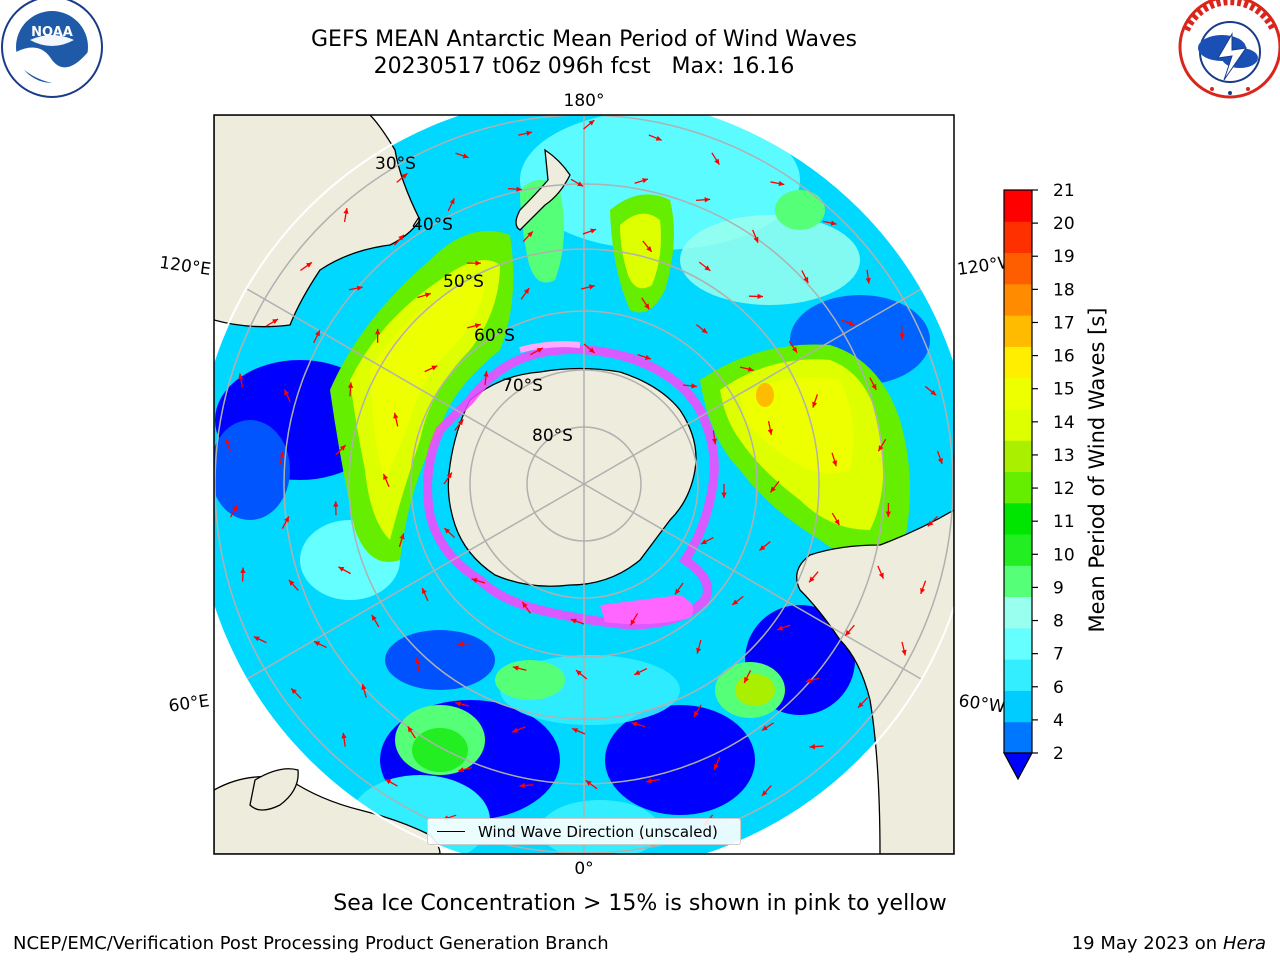 The height and width of the screenshot is (960, 1280). Describe the element at coordinates (584, 101) in the screenshot. I see `lon-label-180: 180°` at that location.